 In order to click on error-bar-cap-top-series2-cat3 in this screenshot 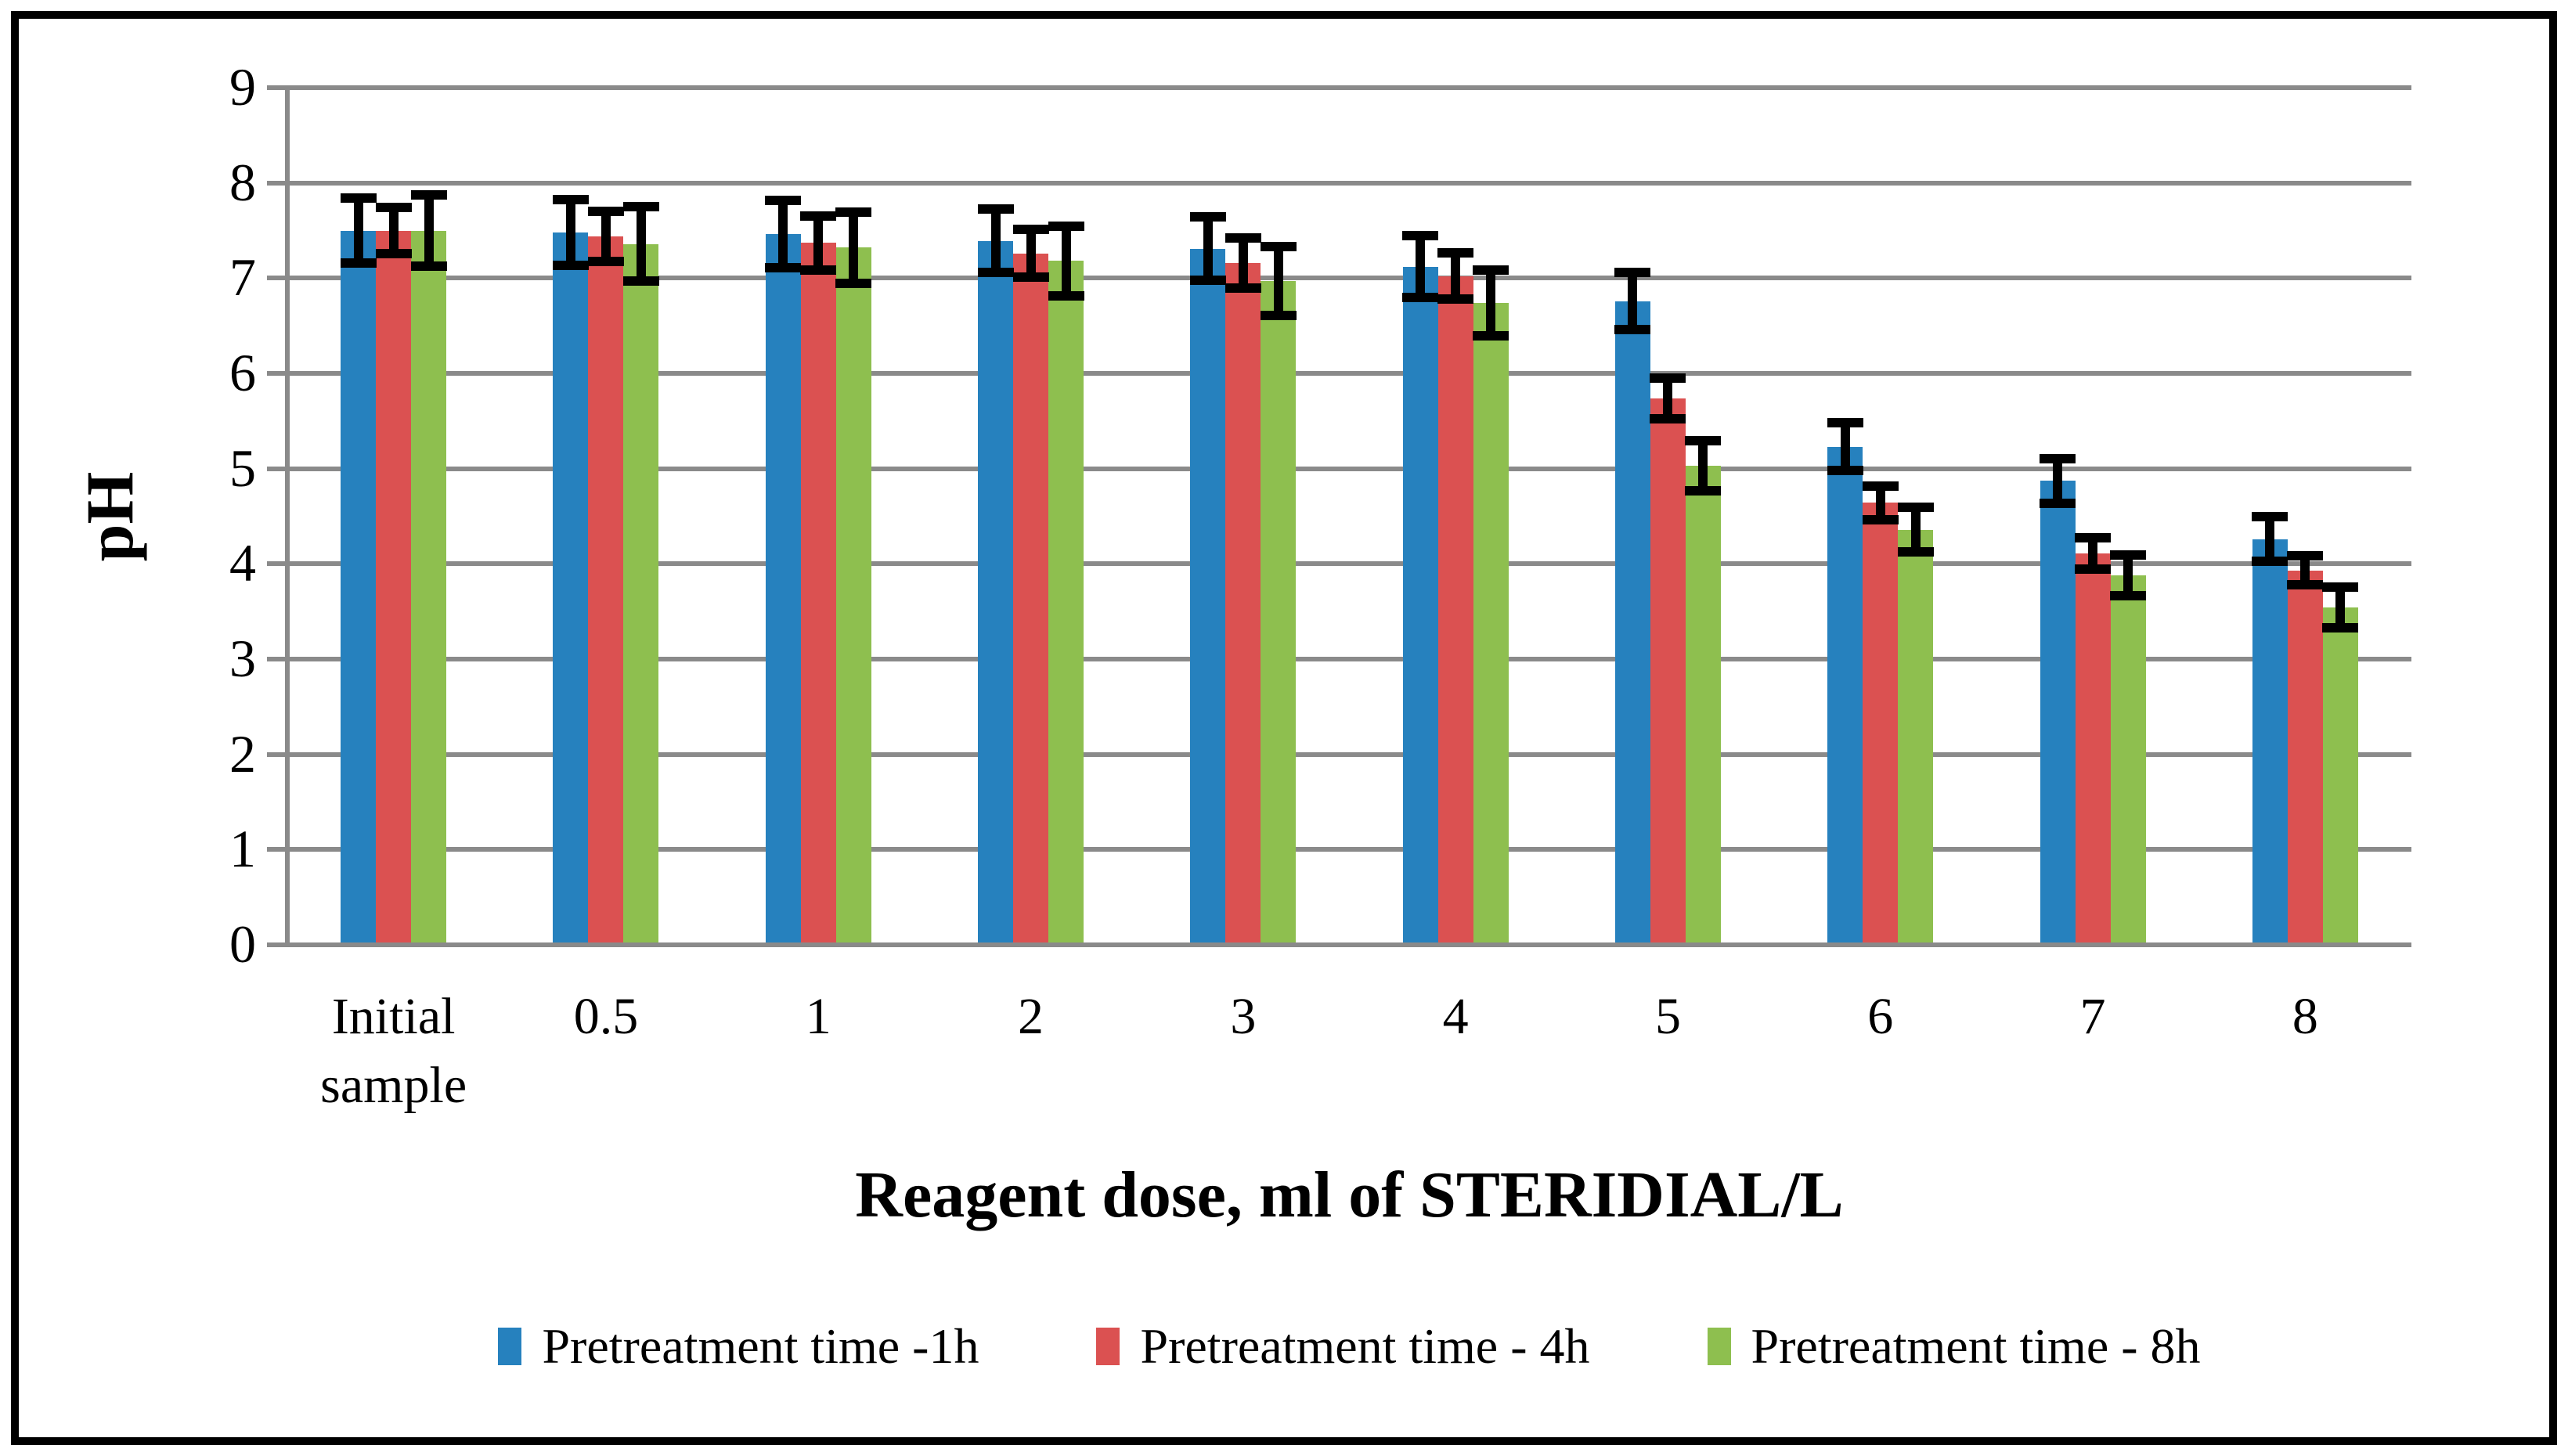, I will do `click(818, 216)`.